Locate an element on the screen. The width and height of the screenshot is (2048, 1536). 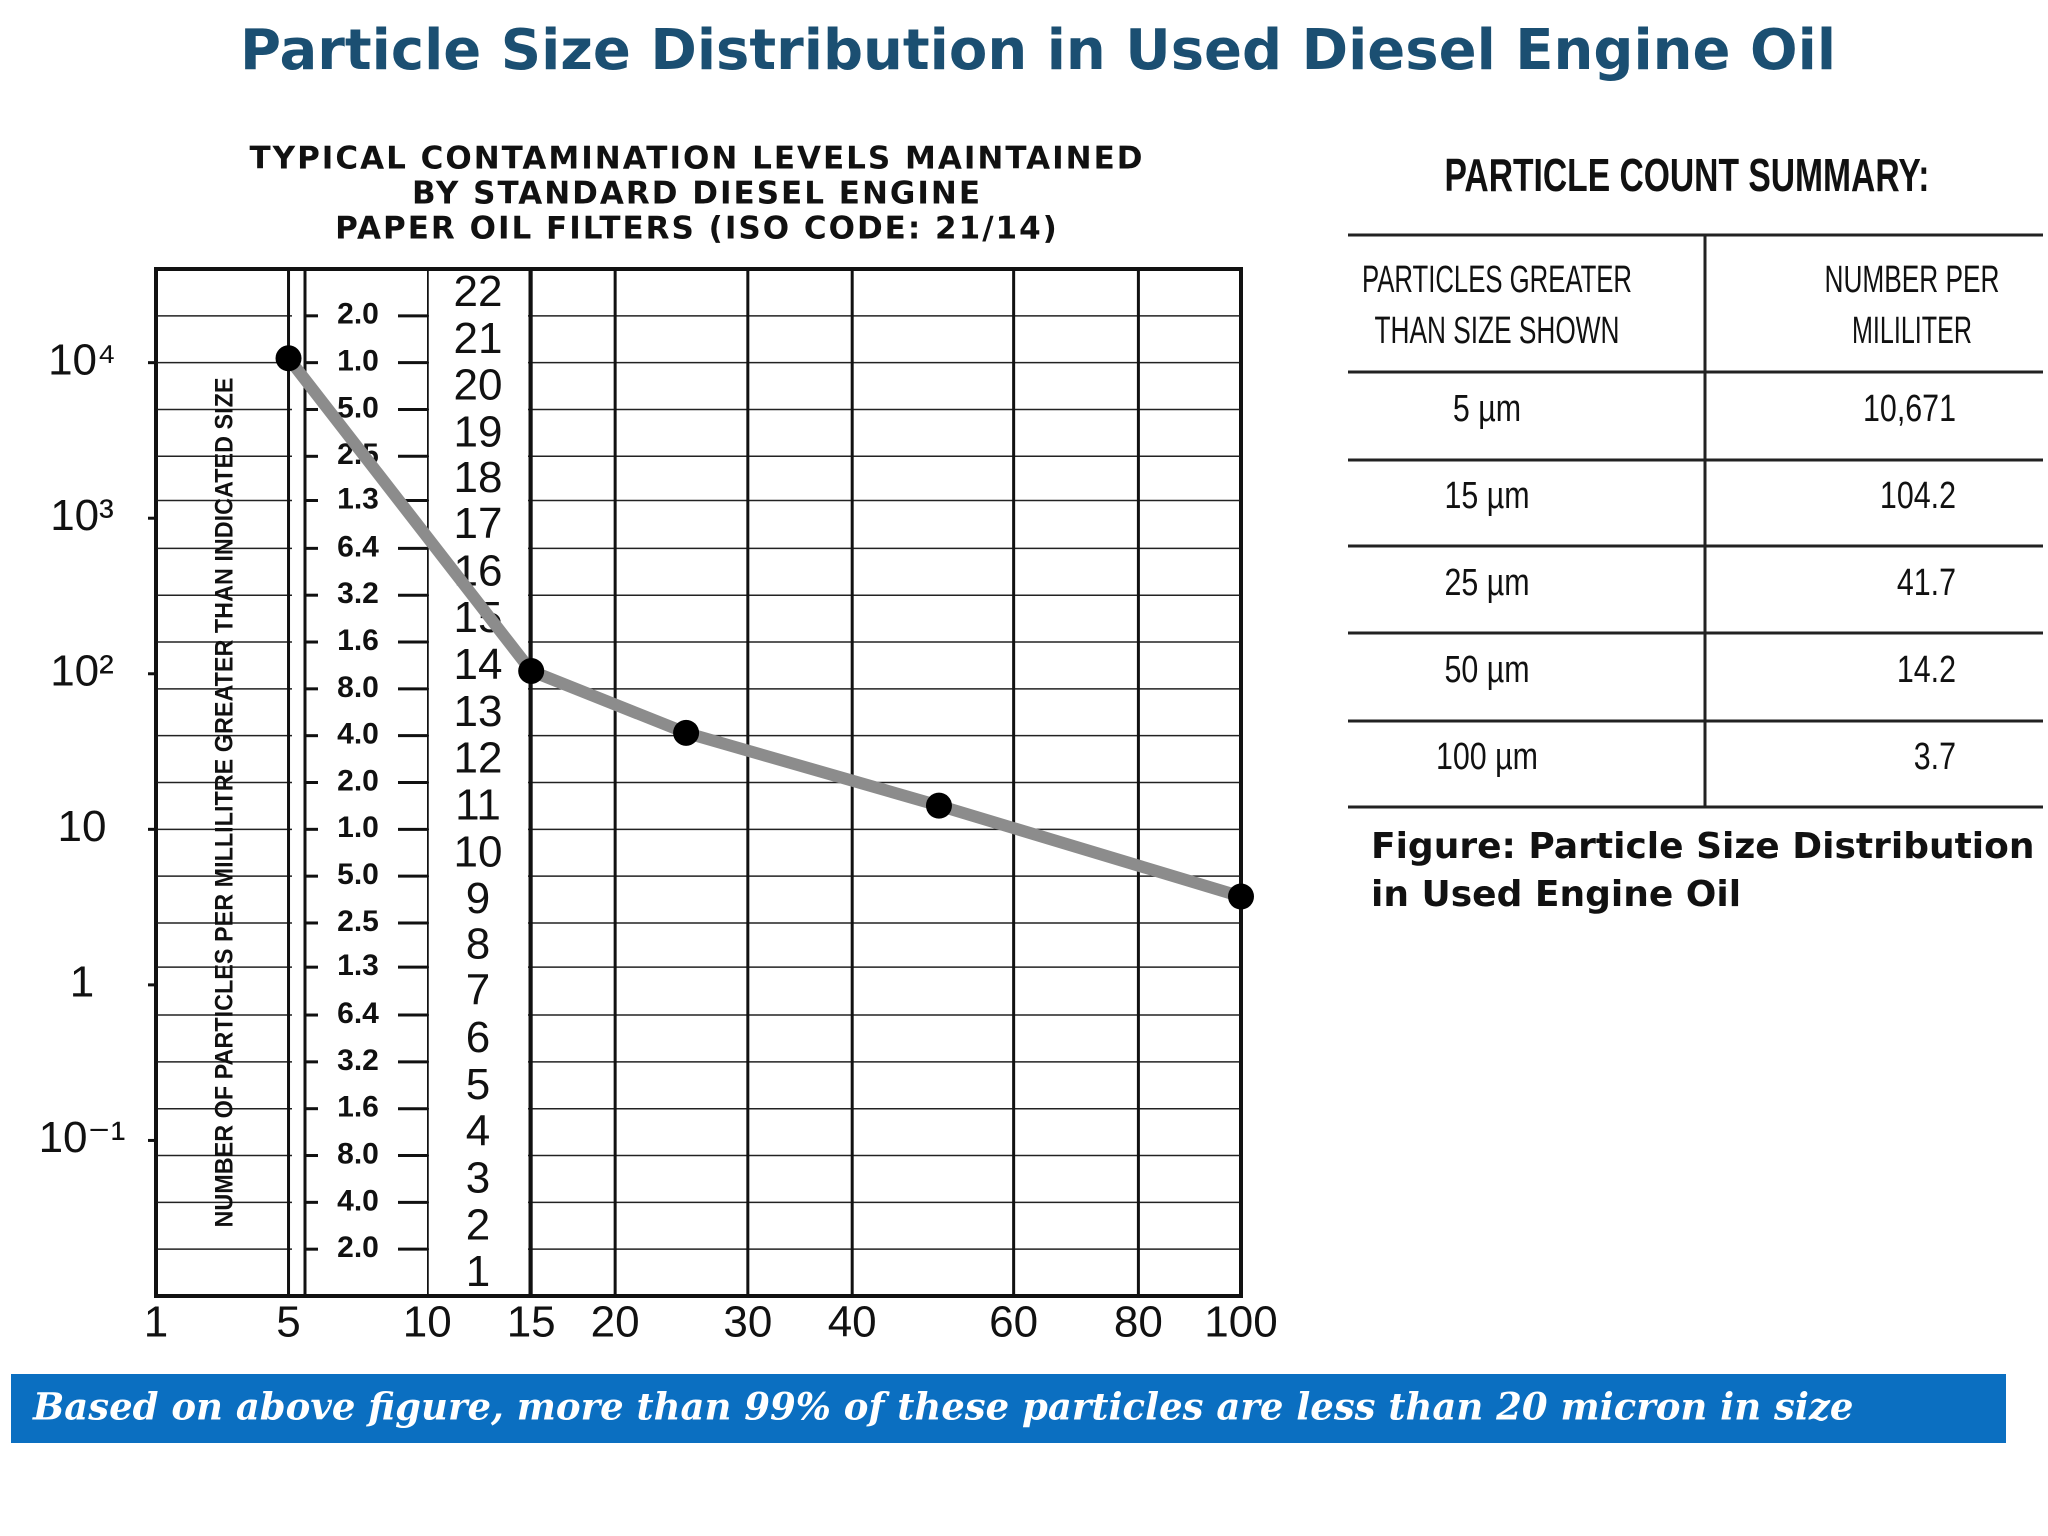
table-cell: 14.2 is located at coordinates (1926, 670).